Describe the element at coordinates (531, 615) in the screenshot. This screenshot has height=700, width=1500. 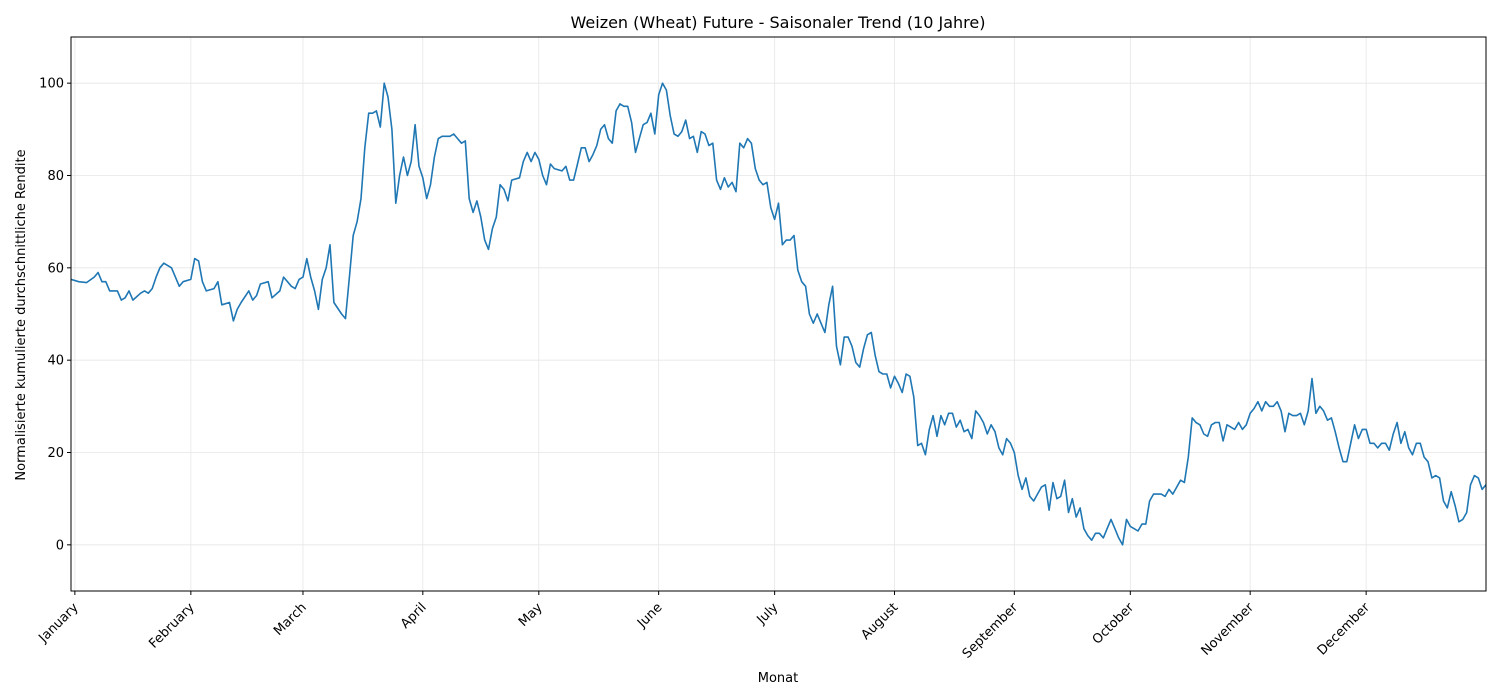
I see `x-tick-label: May` at that location.